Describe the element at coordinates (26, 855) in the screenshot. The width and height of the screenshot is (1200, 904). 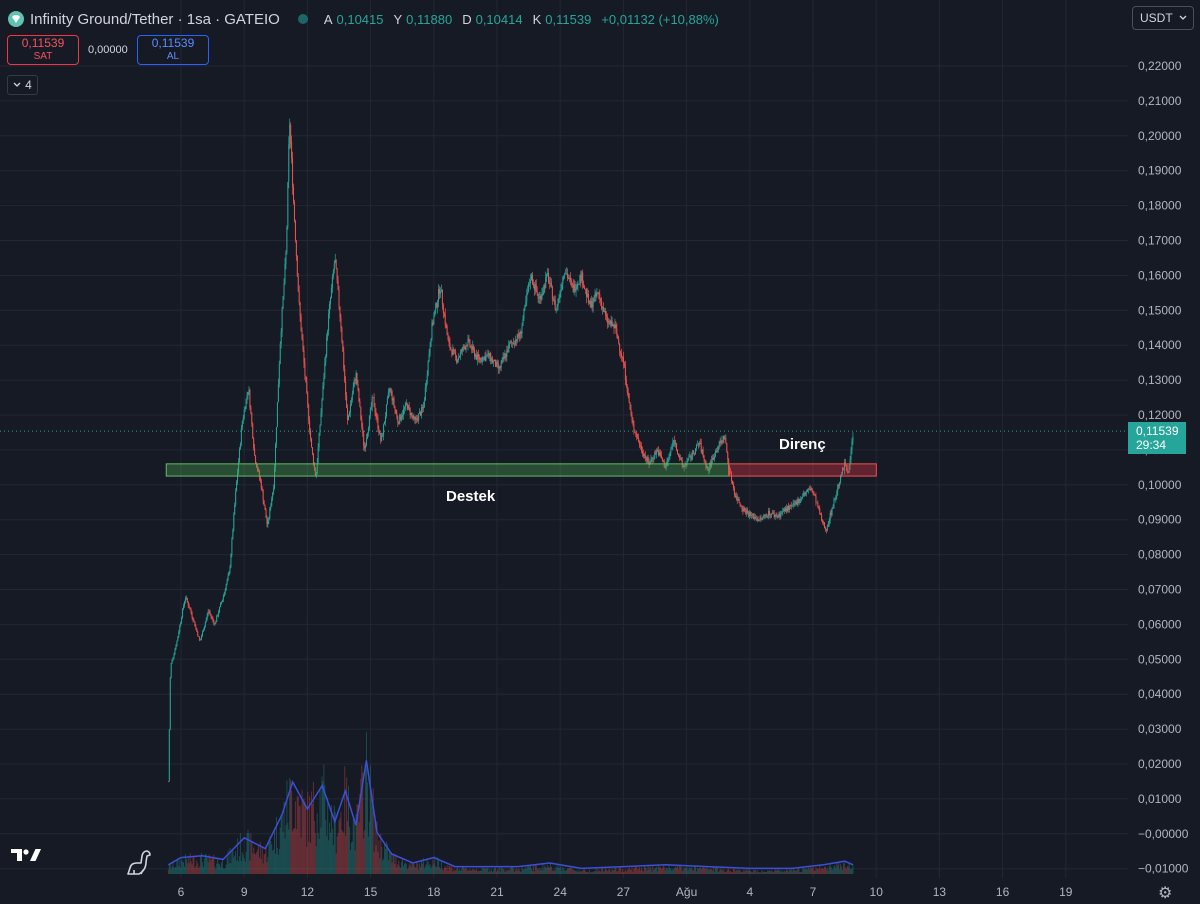
I see `tradingview-logo-icon` at that location.